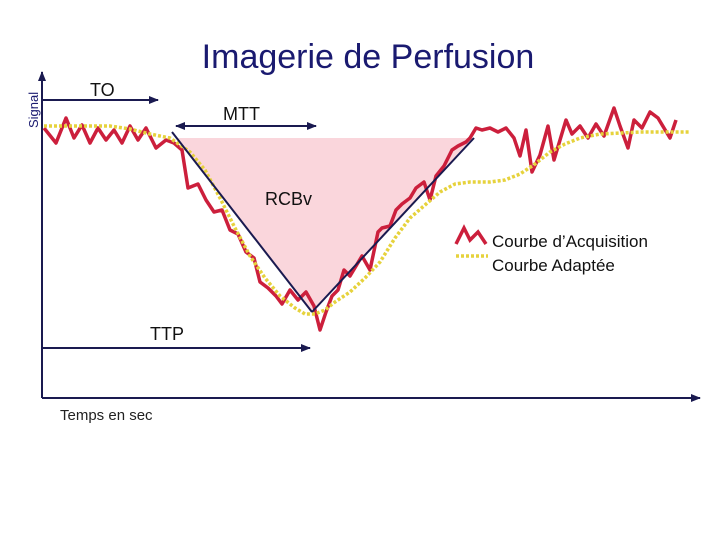  I want to click on legend-acquisition-label: Courbe d’Acquisition, so click(570, 241).